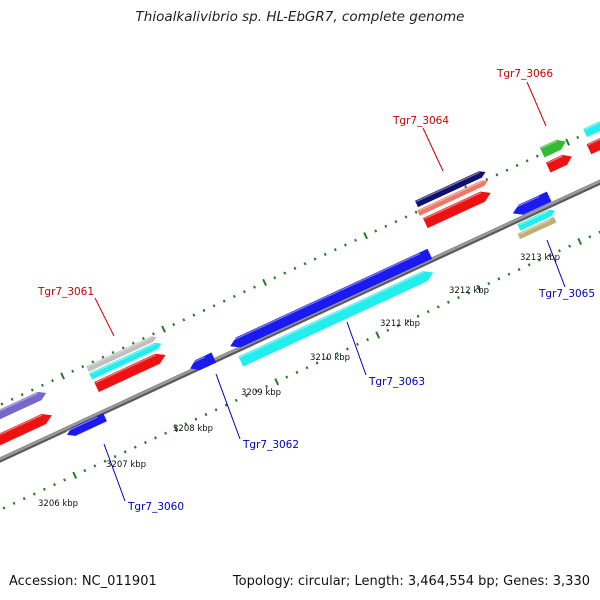  I want to click on kbp-label: 3213 kbp, so click(540, 258).